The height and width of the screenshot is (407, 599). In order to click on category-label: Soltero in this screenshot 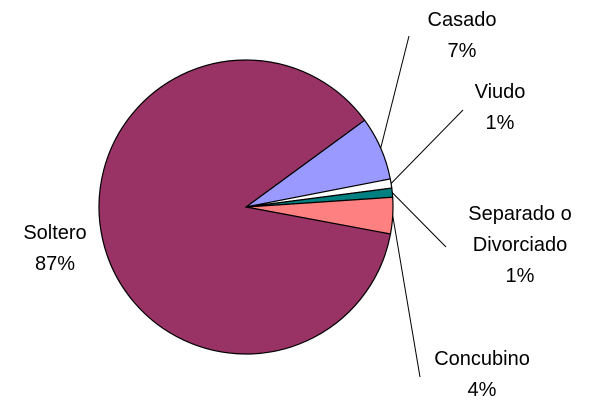, I will do `click(55, 233)`.